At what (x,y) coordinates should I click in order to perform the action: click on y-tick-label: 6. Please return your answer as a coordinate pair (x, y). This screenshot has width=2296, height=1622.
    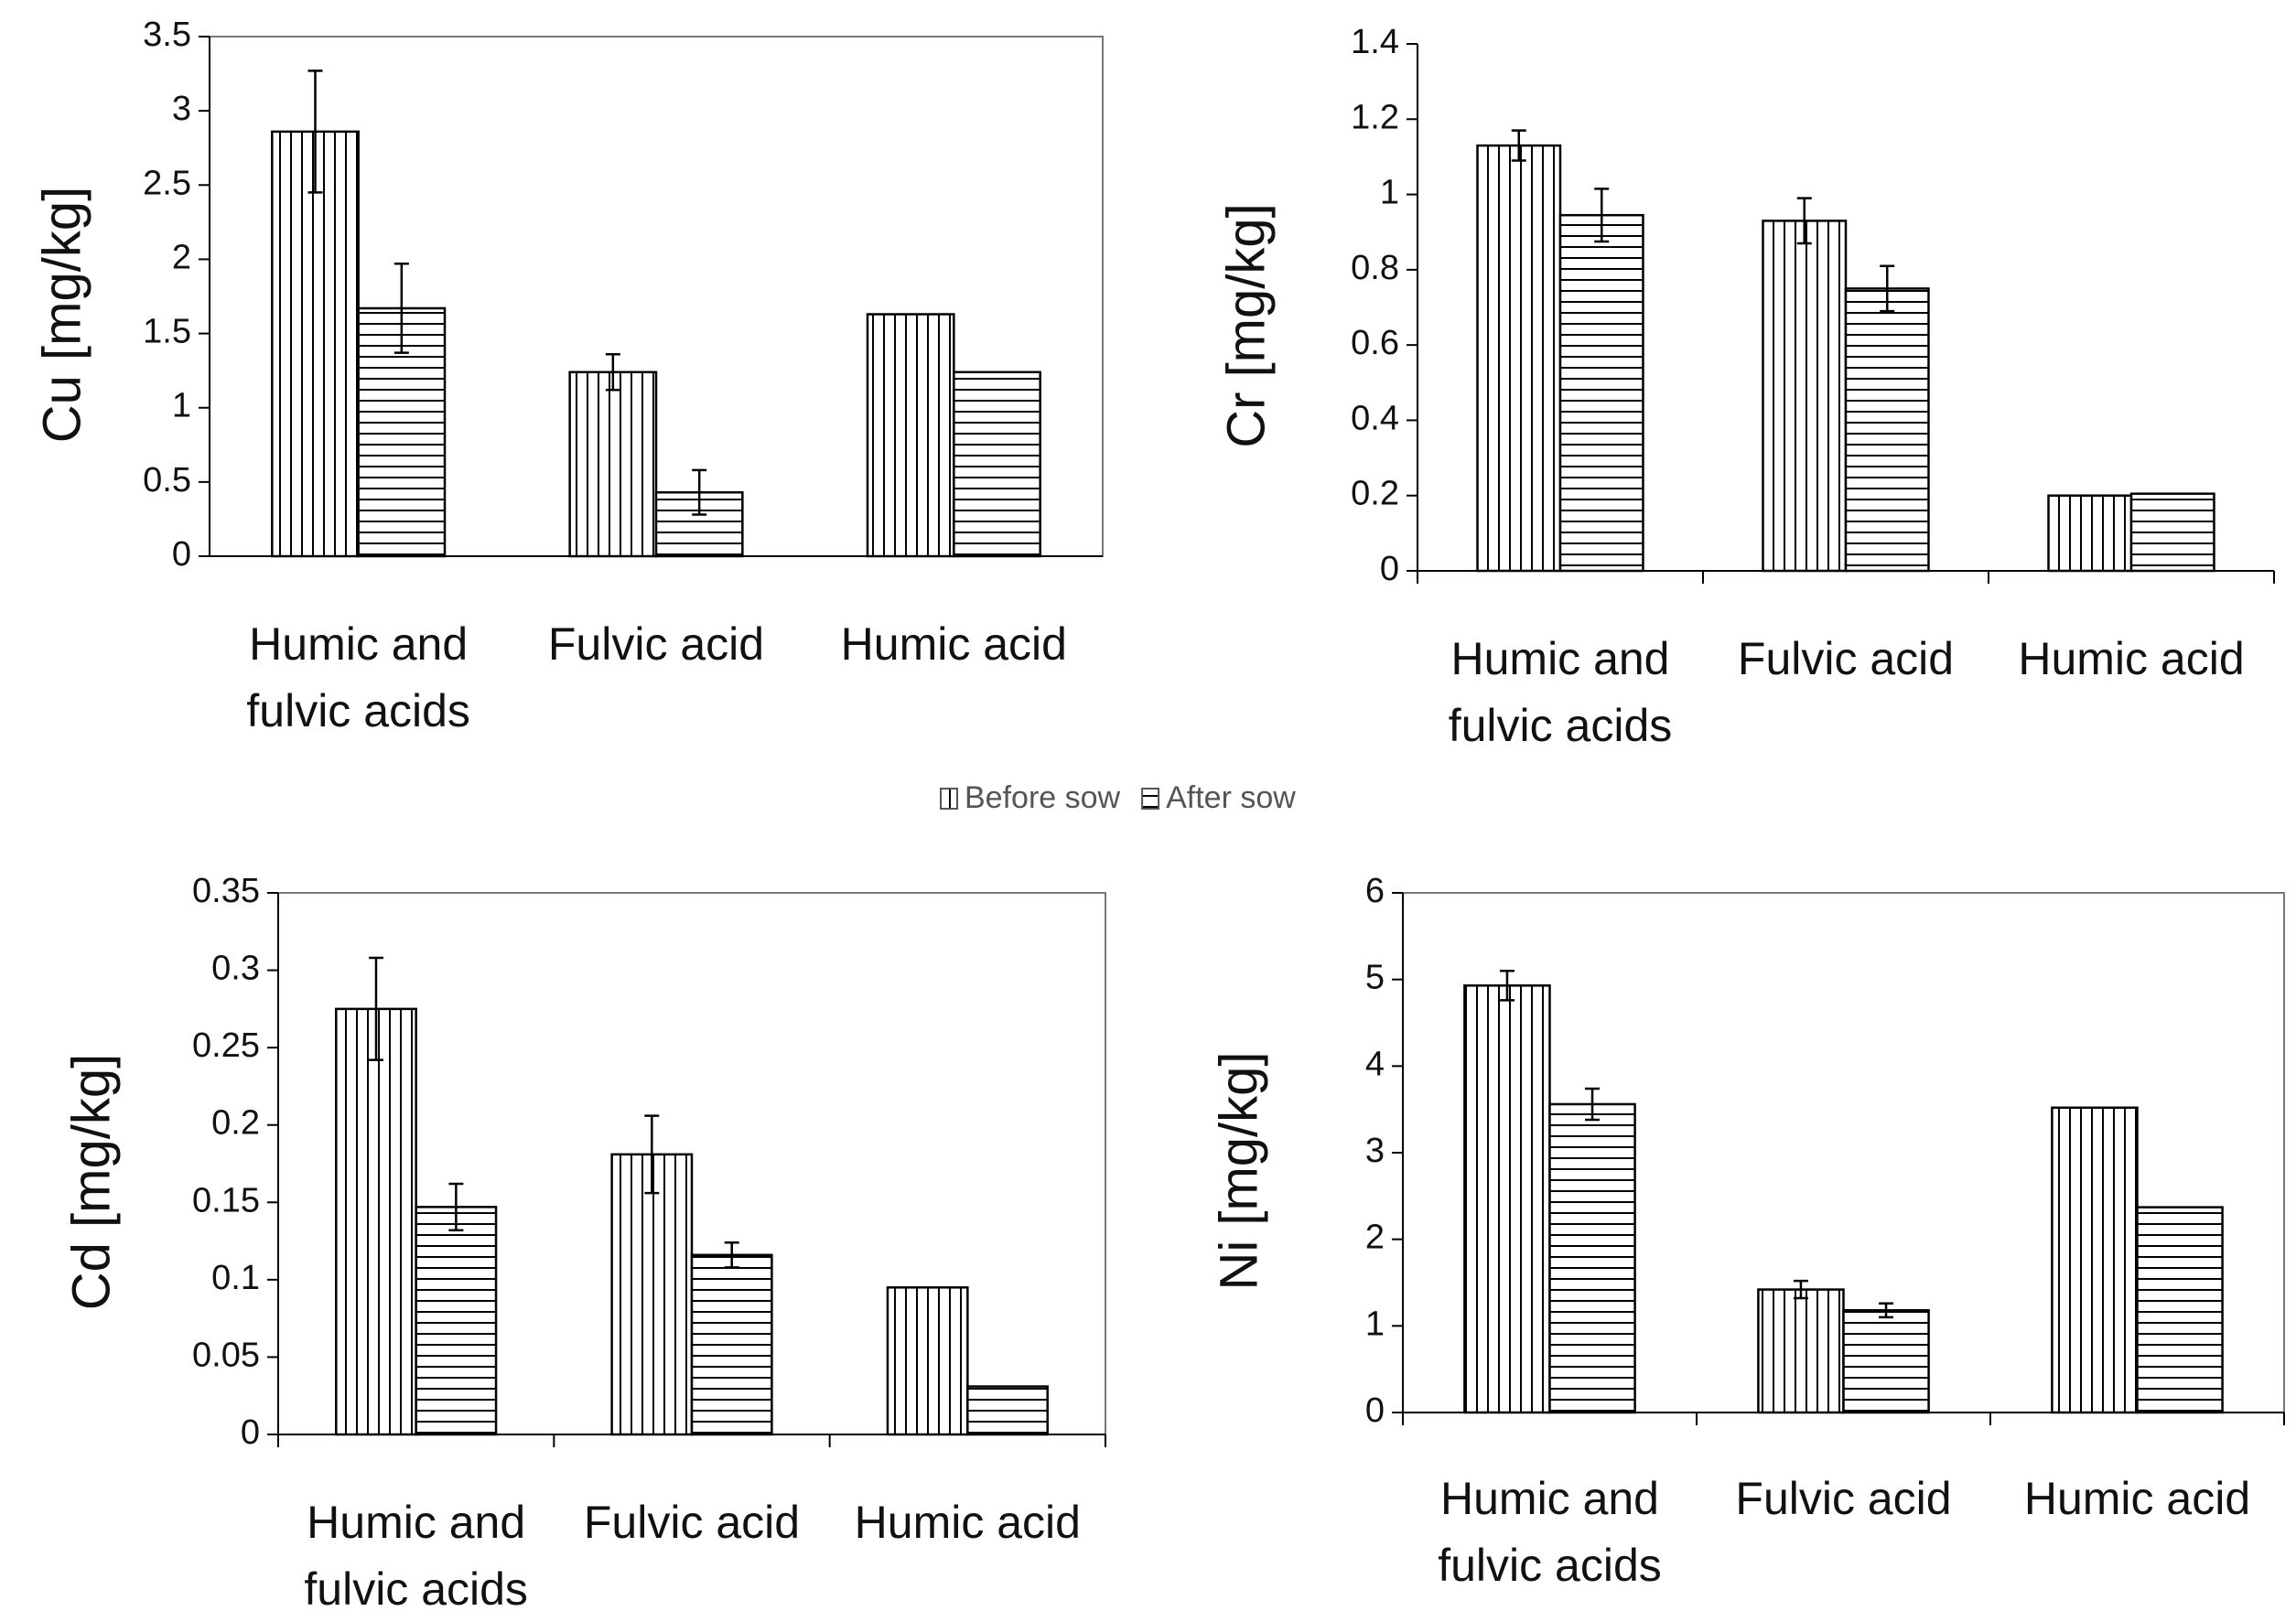
    Looking at the image, I should click on (1375, 891).